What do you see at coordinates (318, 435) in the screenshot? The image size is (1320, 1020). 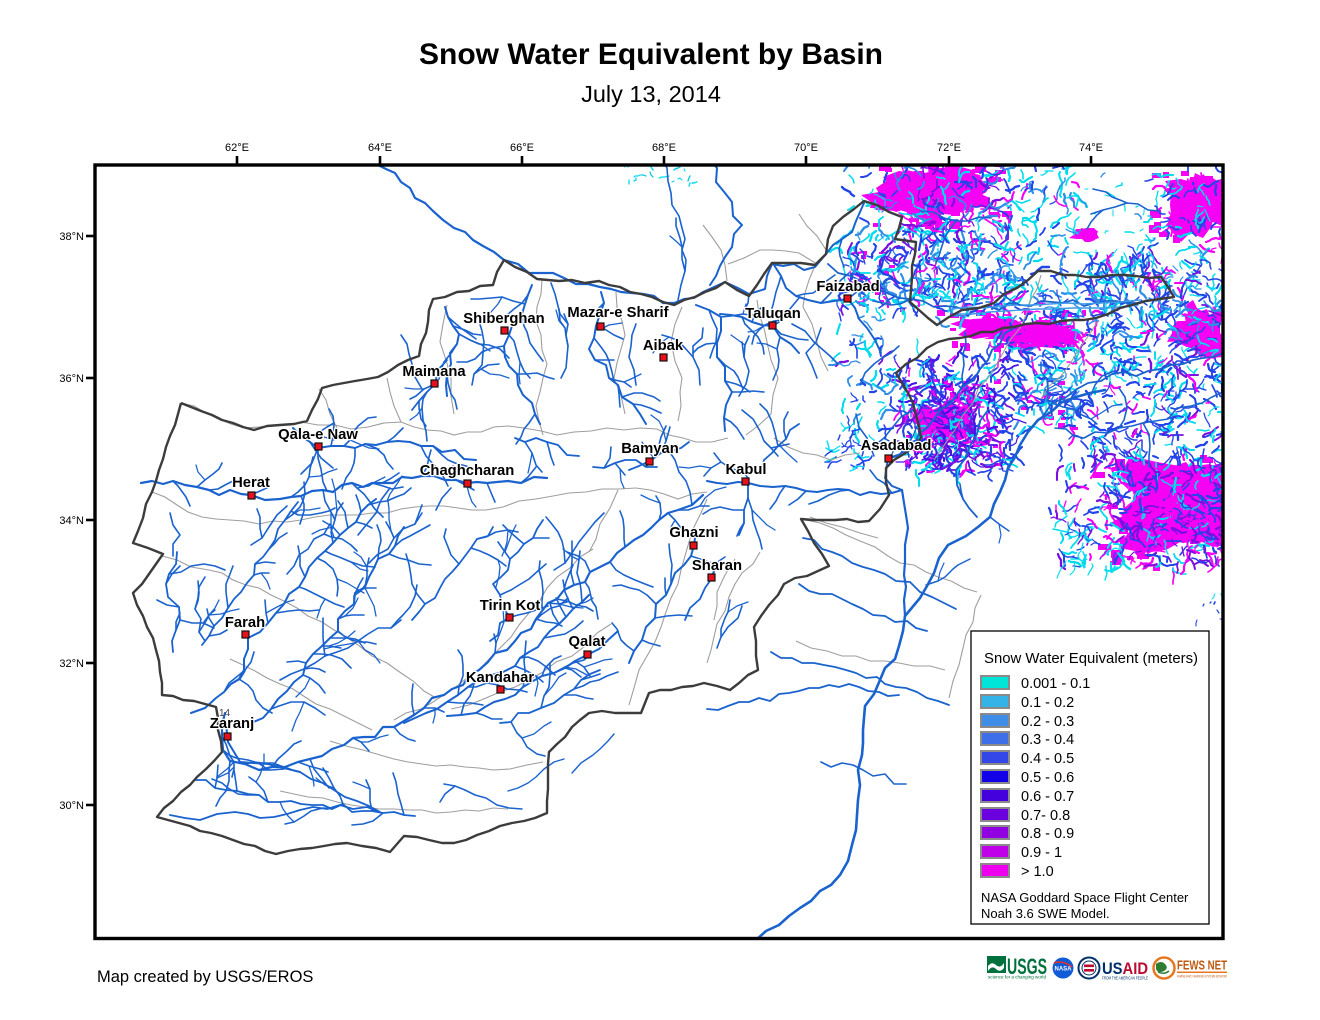 I see `svg-text: Qala-e Naw` at bounding box center [318, 435].